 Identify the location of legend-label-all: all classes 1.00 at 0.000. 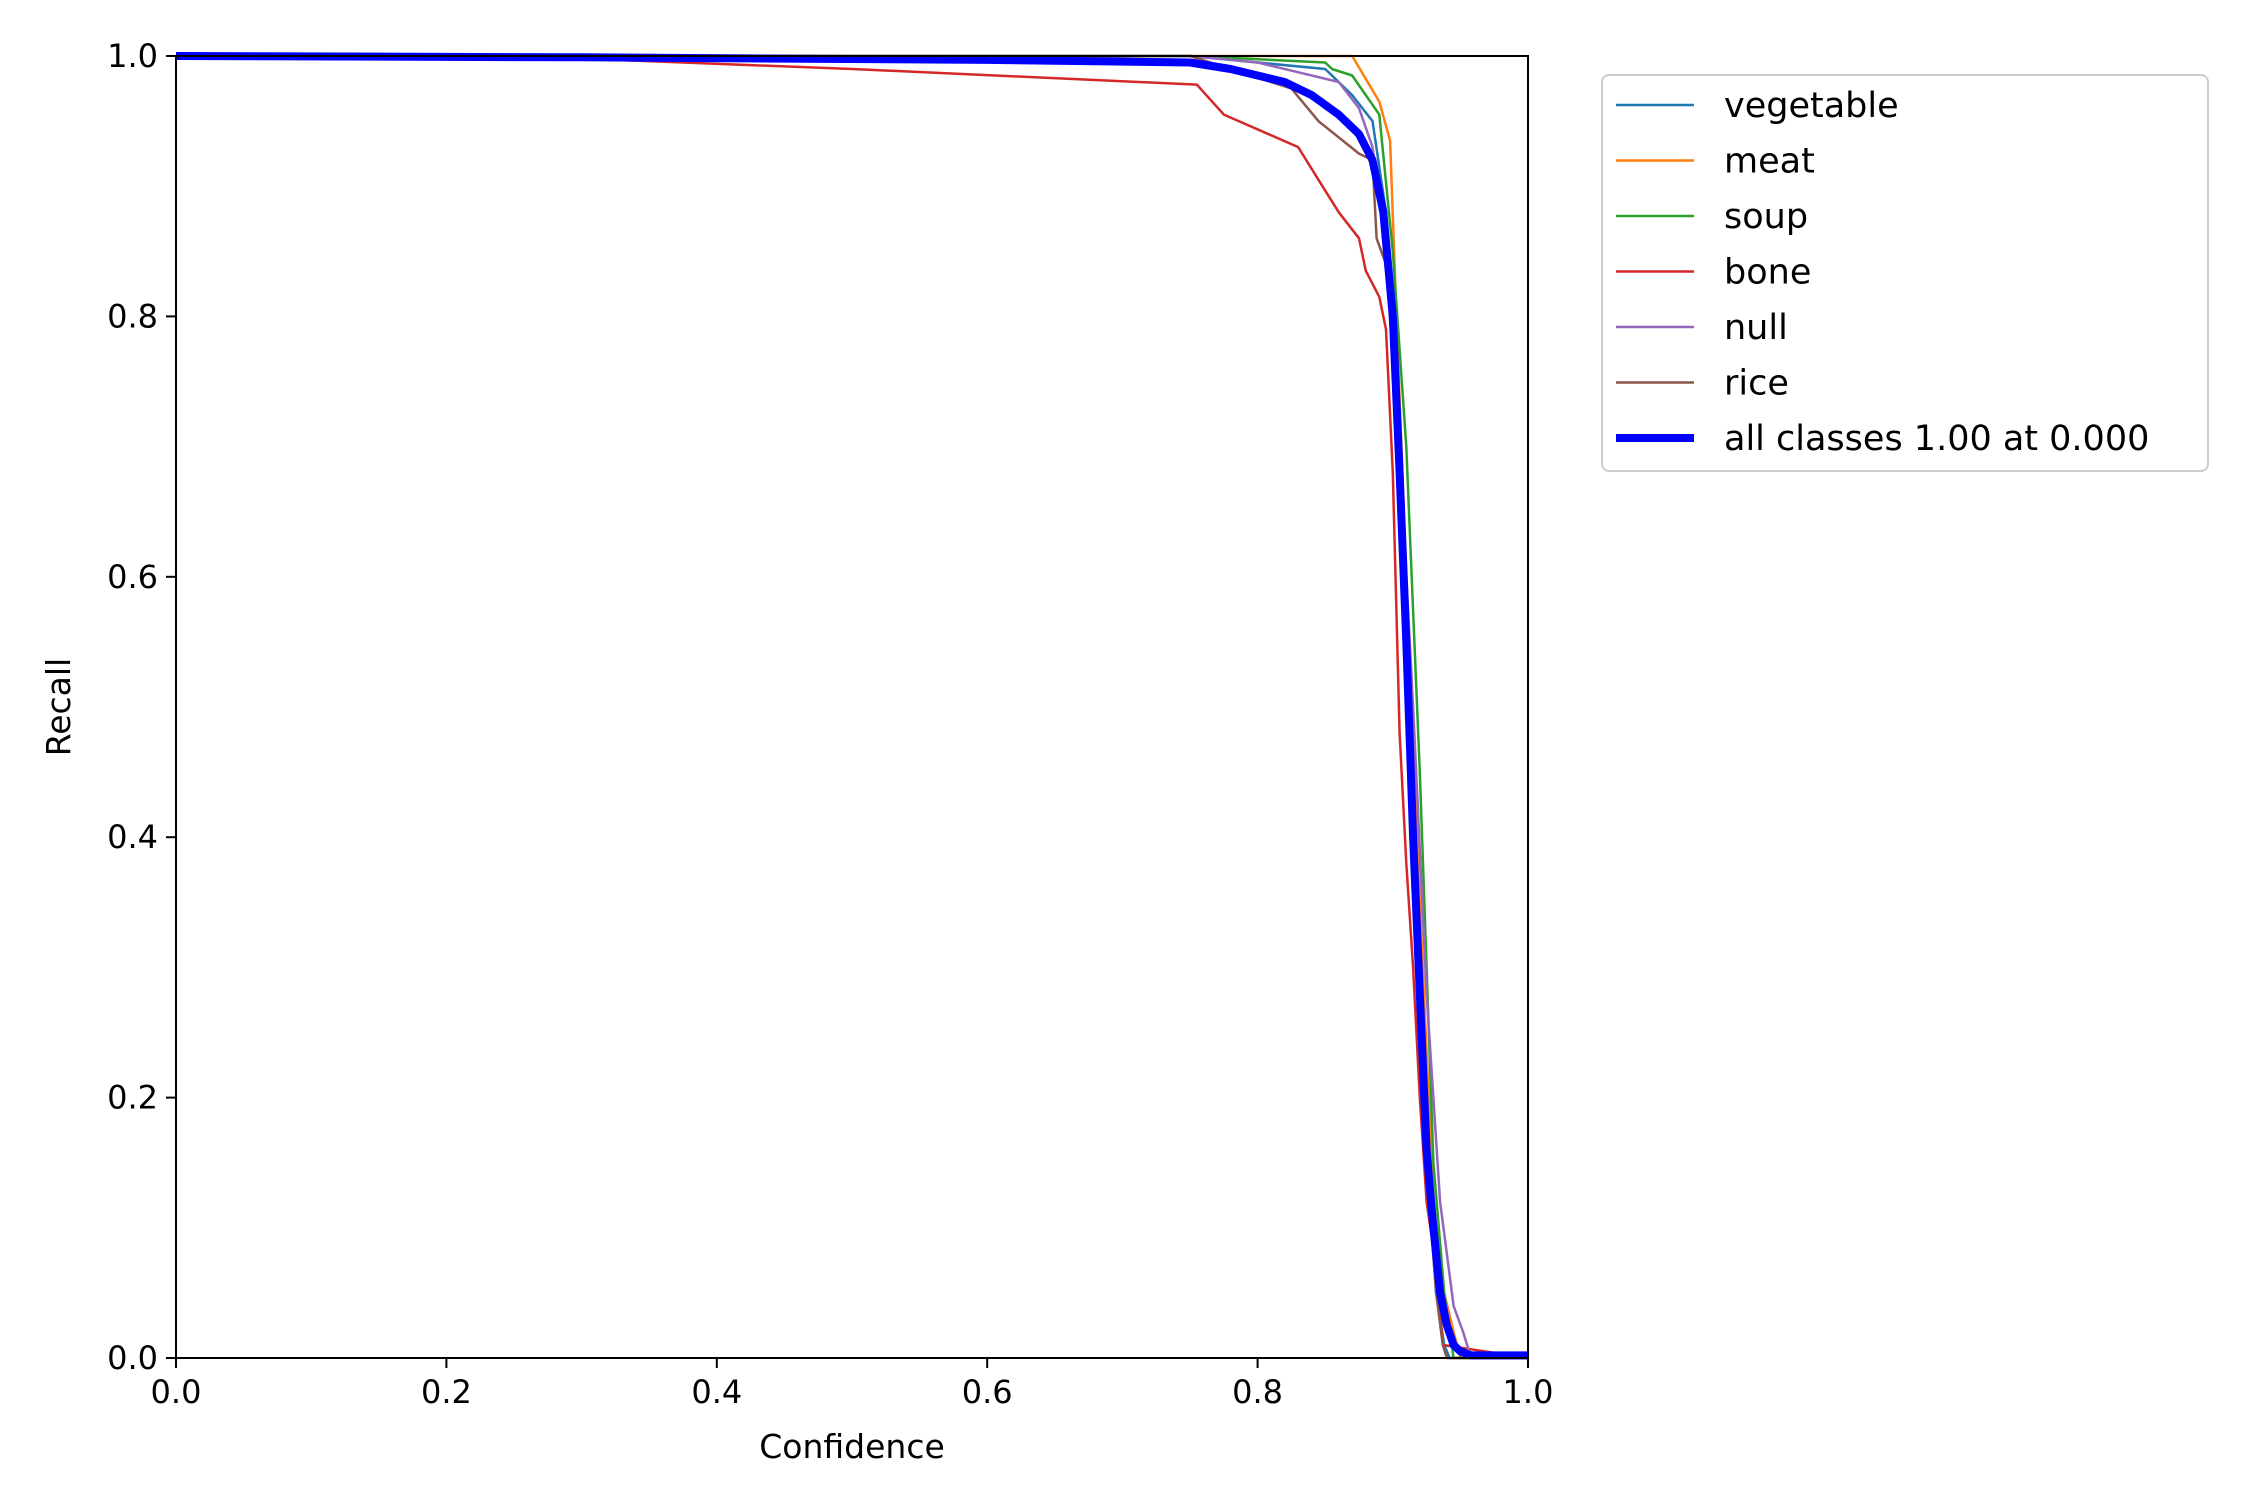
(1936, 439).